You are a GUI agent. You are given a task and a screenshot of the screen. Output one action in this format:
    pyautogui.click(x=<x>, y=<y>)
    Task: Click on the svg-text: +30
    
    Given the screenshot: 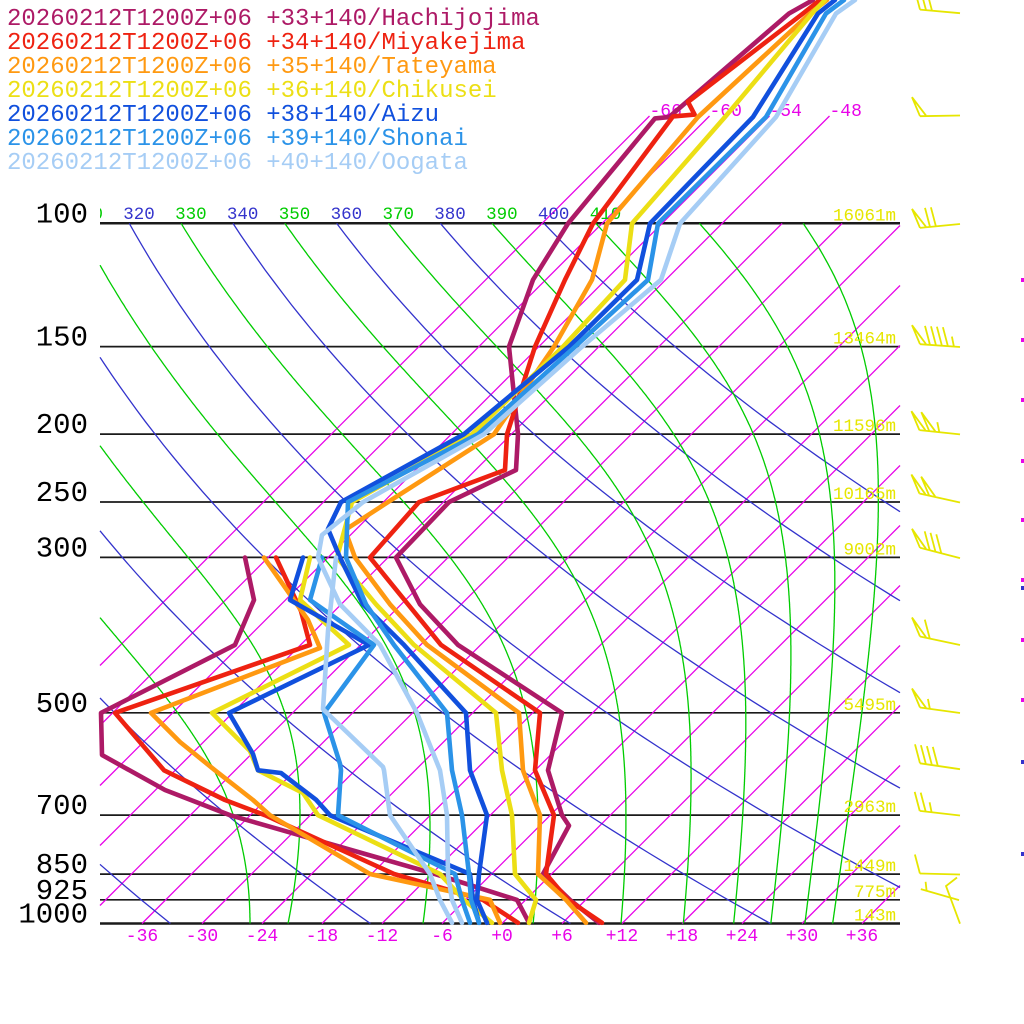 What is the action you would take?
    pyautogui.click(x=802, y=937)
    